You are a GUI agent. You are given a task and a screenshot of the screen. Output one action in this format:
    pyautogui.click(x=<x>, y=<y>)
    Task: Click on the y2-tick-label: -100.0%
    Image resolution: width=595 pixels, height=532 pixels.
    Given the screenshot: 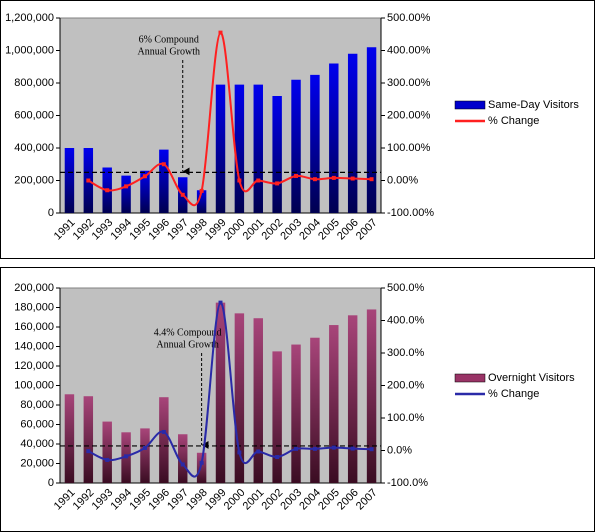 What is the action you would take?
    pyautogui.click(x=407, y=483)
    